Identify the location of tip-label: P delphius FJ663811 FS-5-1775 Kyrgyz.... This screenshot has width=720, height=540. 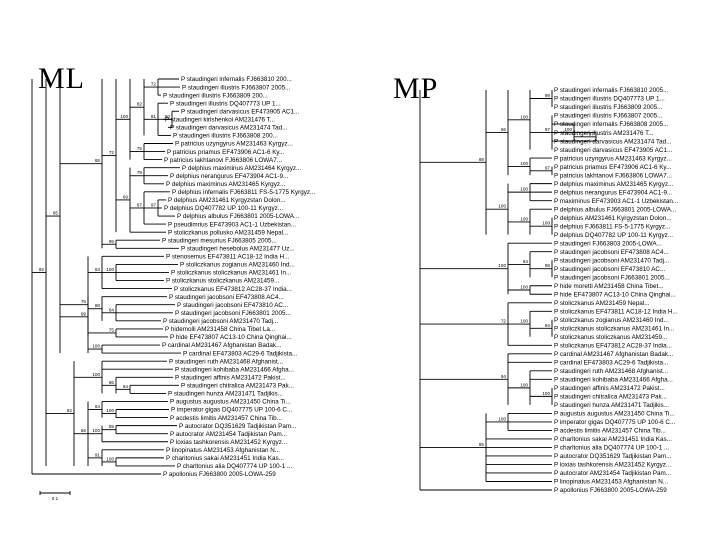
(612, 226).